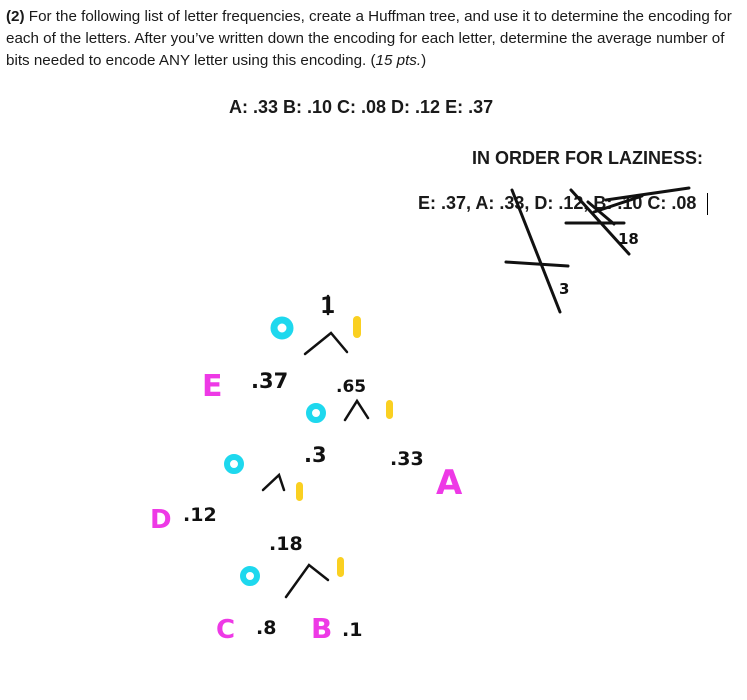 The height and width of the screenshot is (700, 747). I want to click on text-cursor, so click(707, 204).